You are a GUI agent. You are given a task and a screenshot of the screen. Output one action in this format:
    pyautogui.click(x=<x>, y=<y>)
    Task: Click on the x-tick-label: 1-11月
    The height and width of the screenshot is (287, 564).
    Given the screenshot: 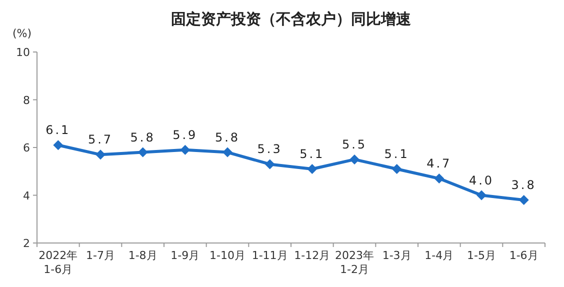 What is the action you would take?
    pyautogui.click(x=270, y=255)
    